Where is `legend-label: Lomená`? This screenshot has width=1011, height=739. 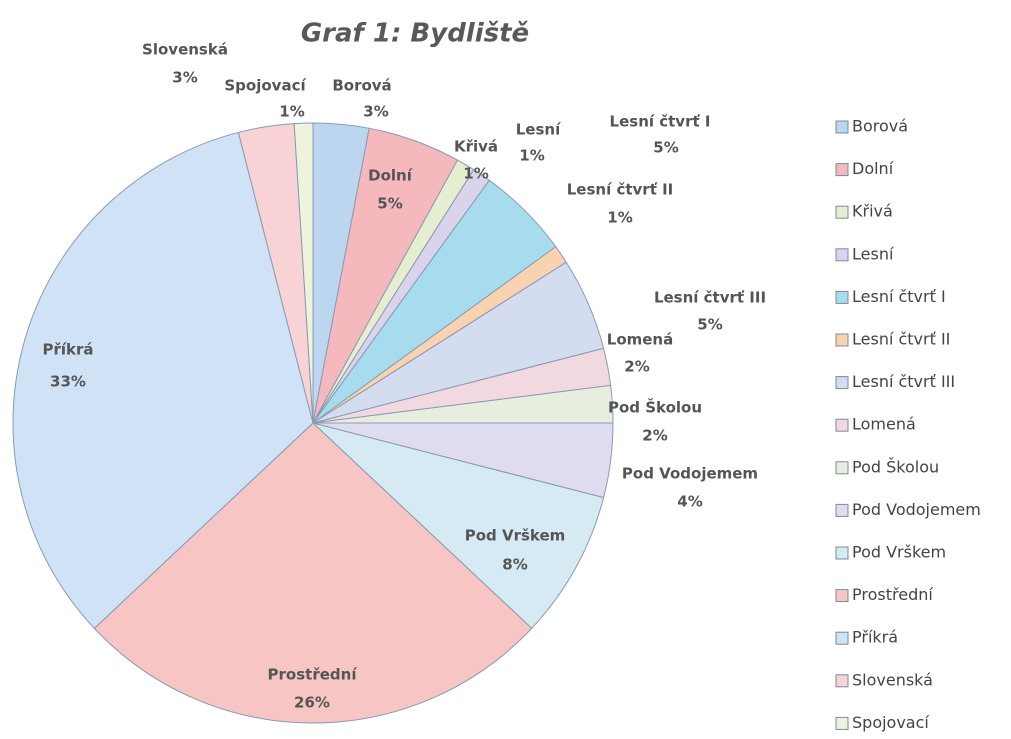
legend-label: Lomená is located at coordinates (884, 424).